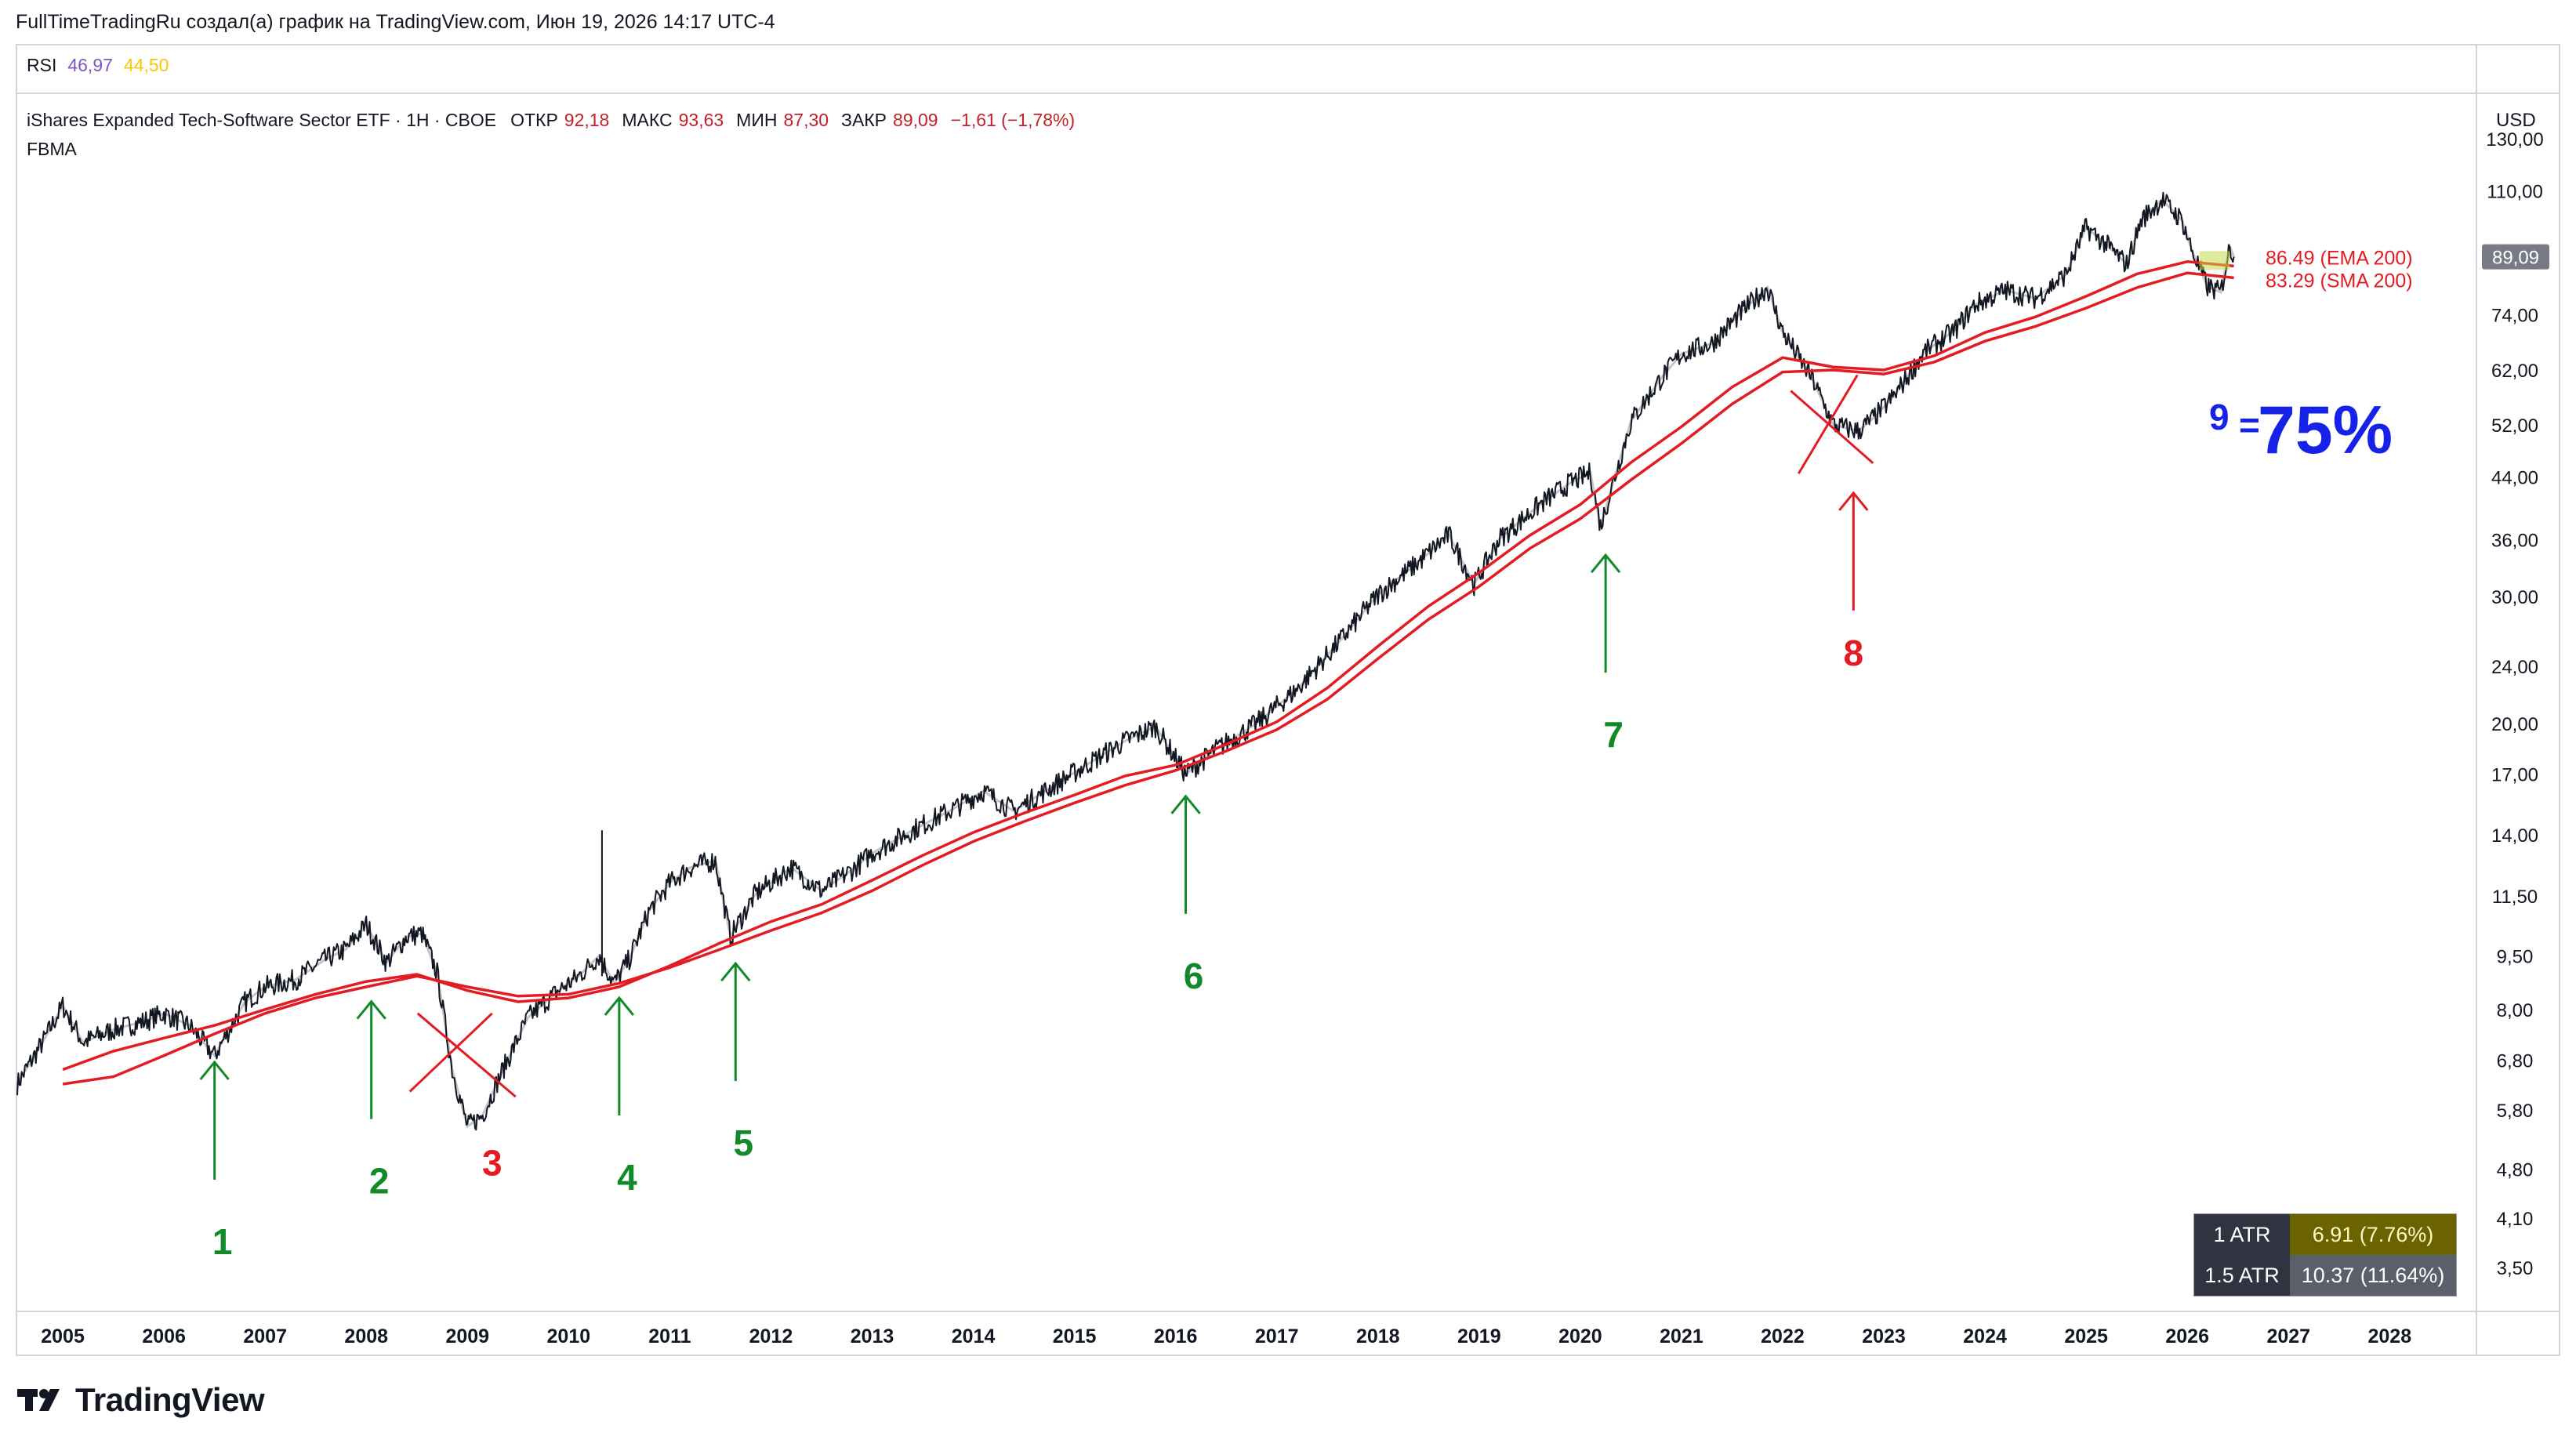  I want to click on y-tick-label: 4,80, so click(2515, 1169).